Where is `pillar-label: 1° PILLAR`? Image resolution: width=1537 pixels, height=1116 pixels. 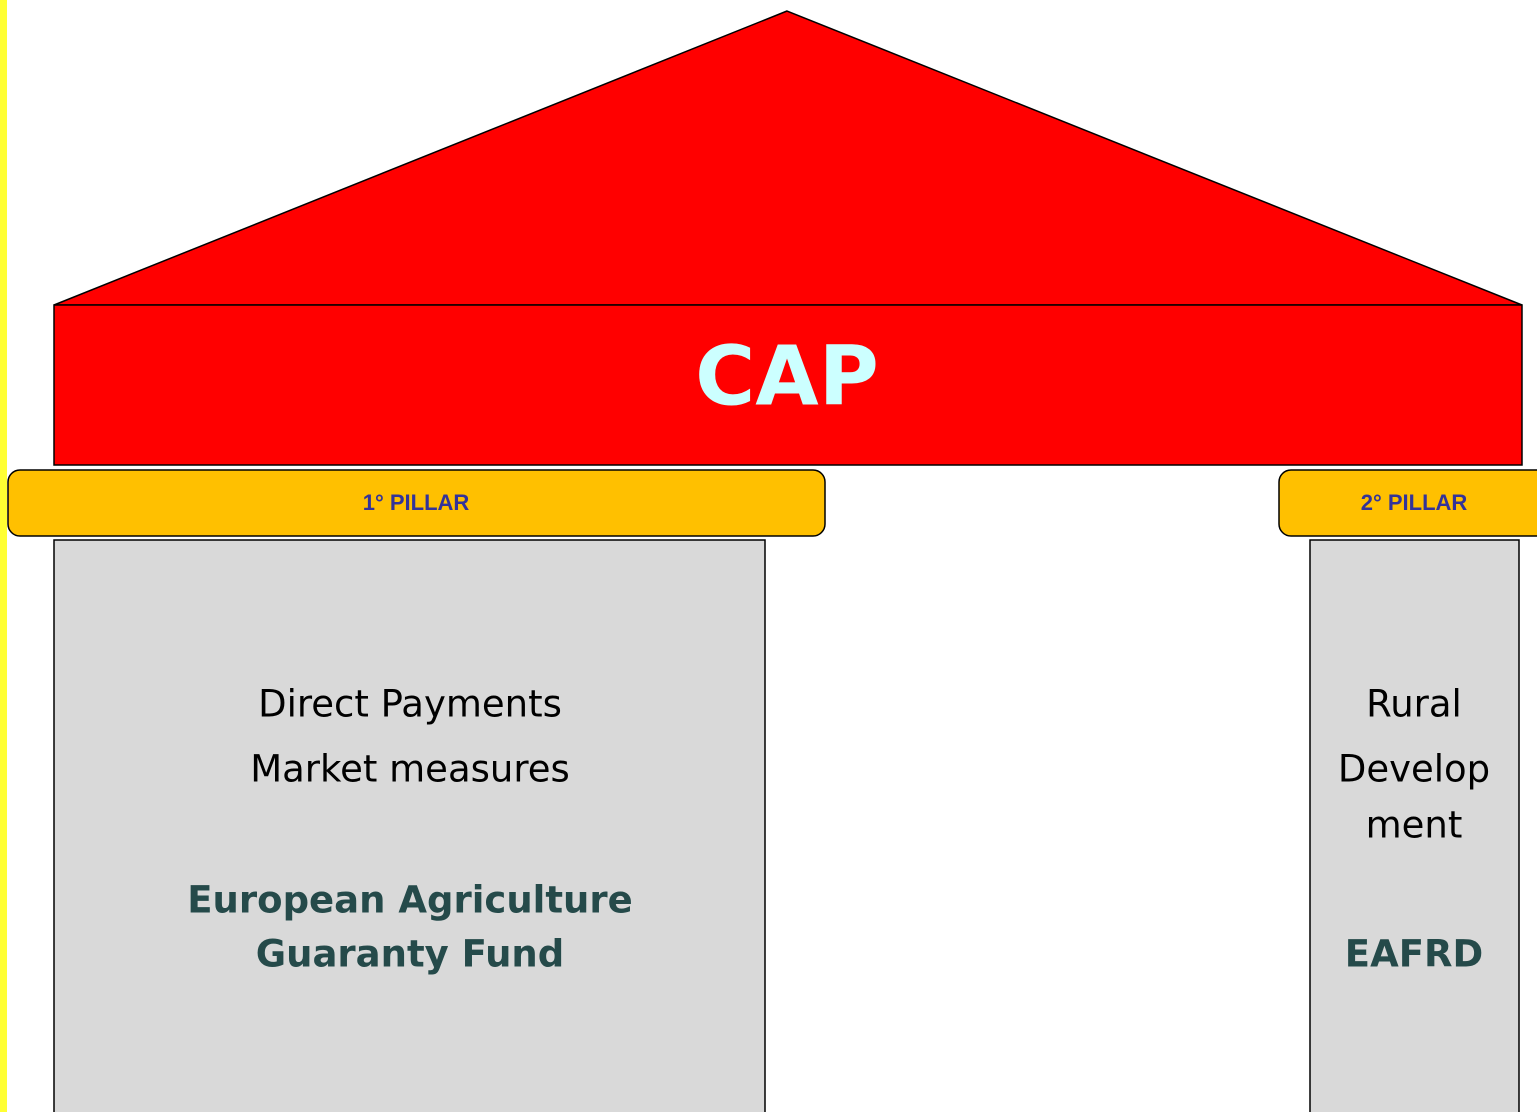 pillar-label: 1° PILLAR is located at coordinates (416, 502).